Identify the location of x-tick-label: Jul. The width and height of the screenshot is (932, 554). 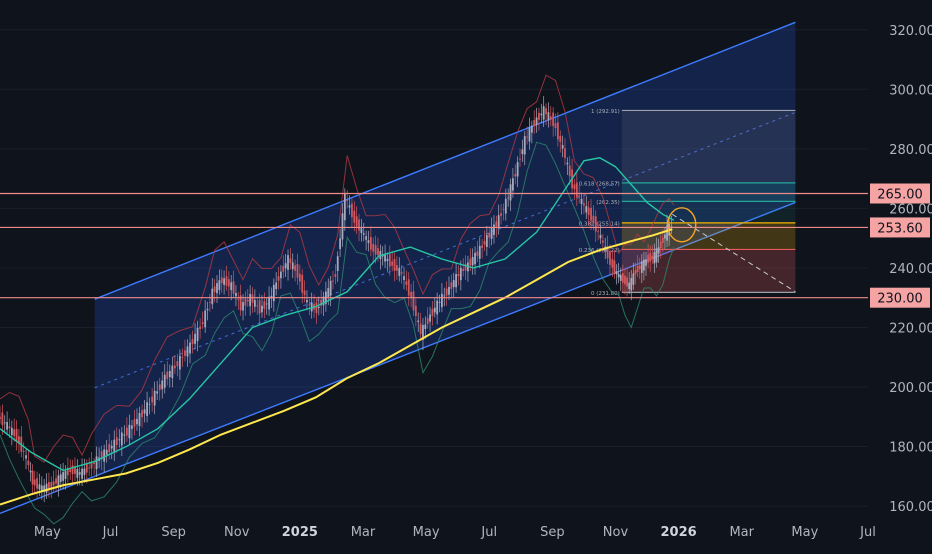
(110, 532).